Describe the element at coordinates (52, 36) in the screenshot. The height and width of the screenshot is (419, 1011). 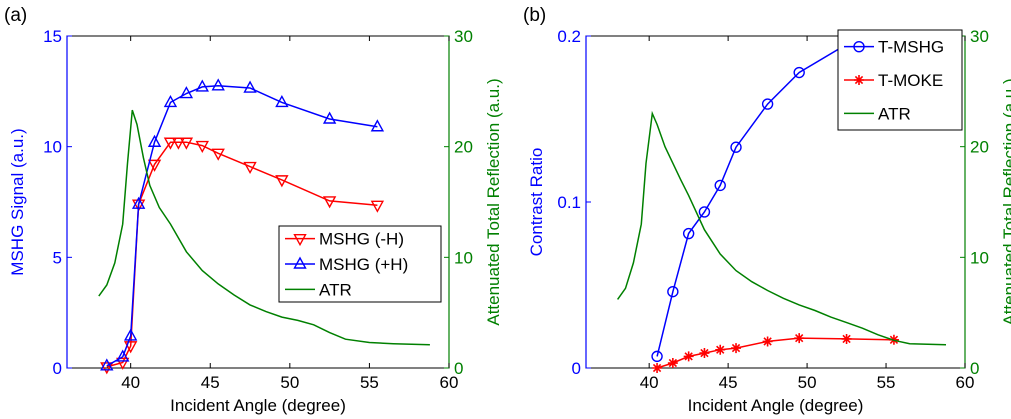
I see `left-y-tick-label: 15` at that location.